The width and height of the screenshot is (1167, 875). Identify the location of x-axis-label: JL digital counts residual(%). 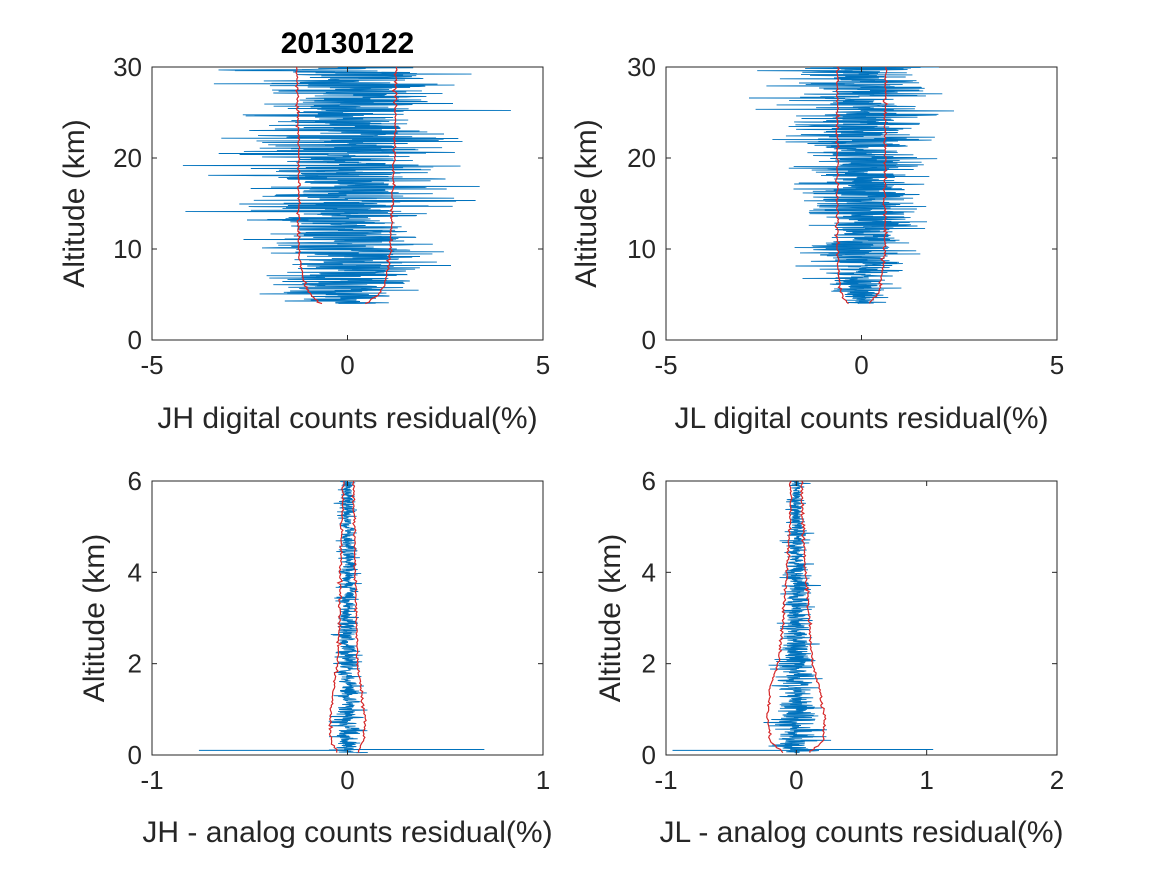
(861, 418).